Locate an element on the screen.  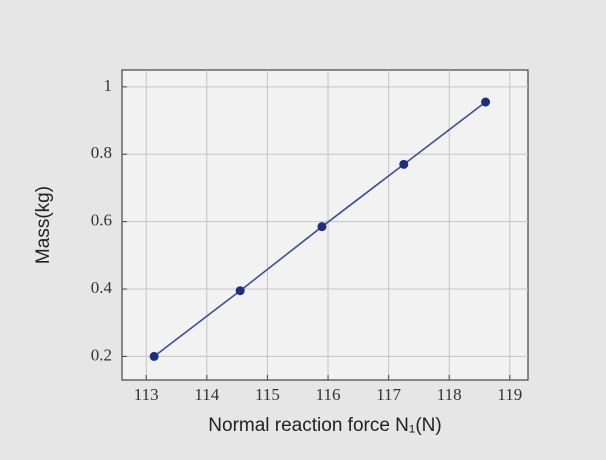
y-tick-label: 0.6 is located at coordinates (101, 220).